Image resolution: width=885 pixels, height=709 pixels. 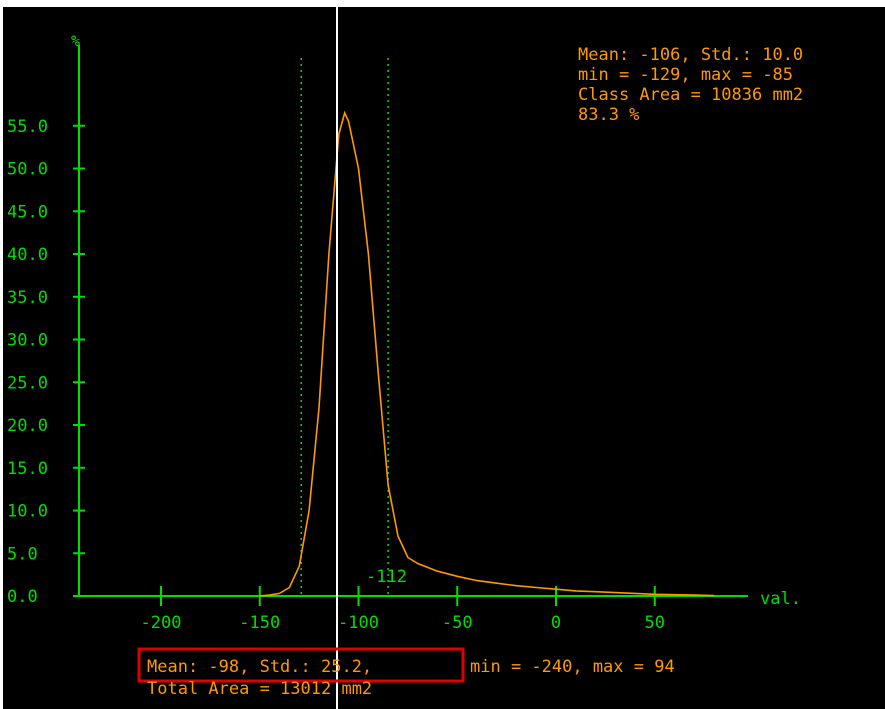 I want to click on total-min-max: min = -240, max = 94, so click(x=572, y=667).